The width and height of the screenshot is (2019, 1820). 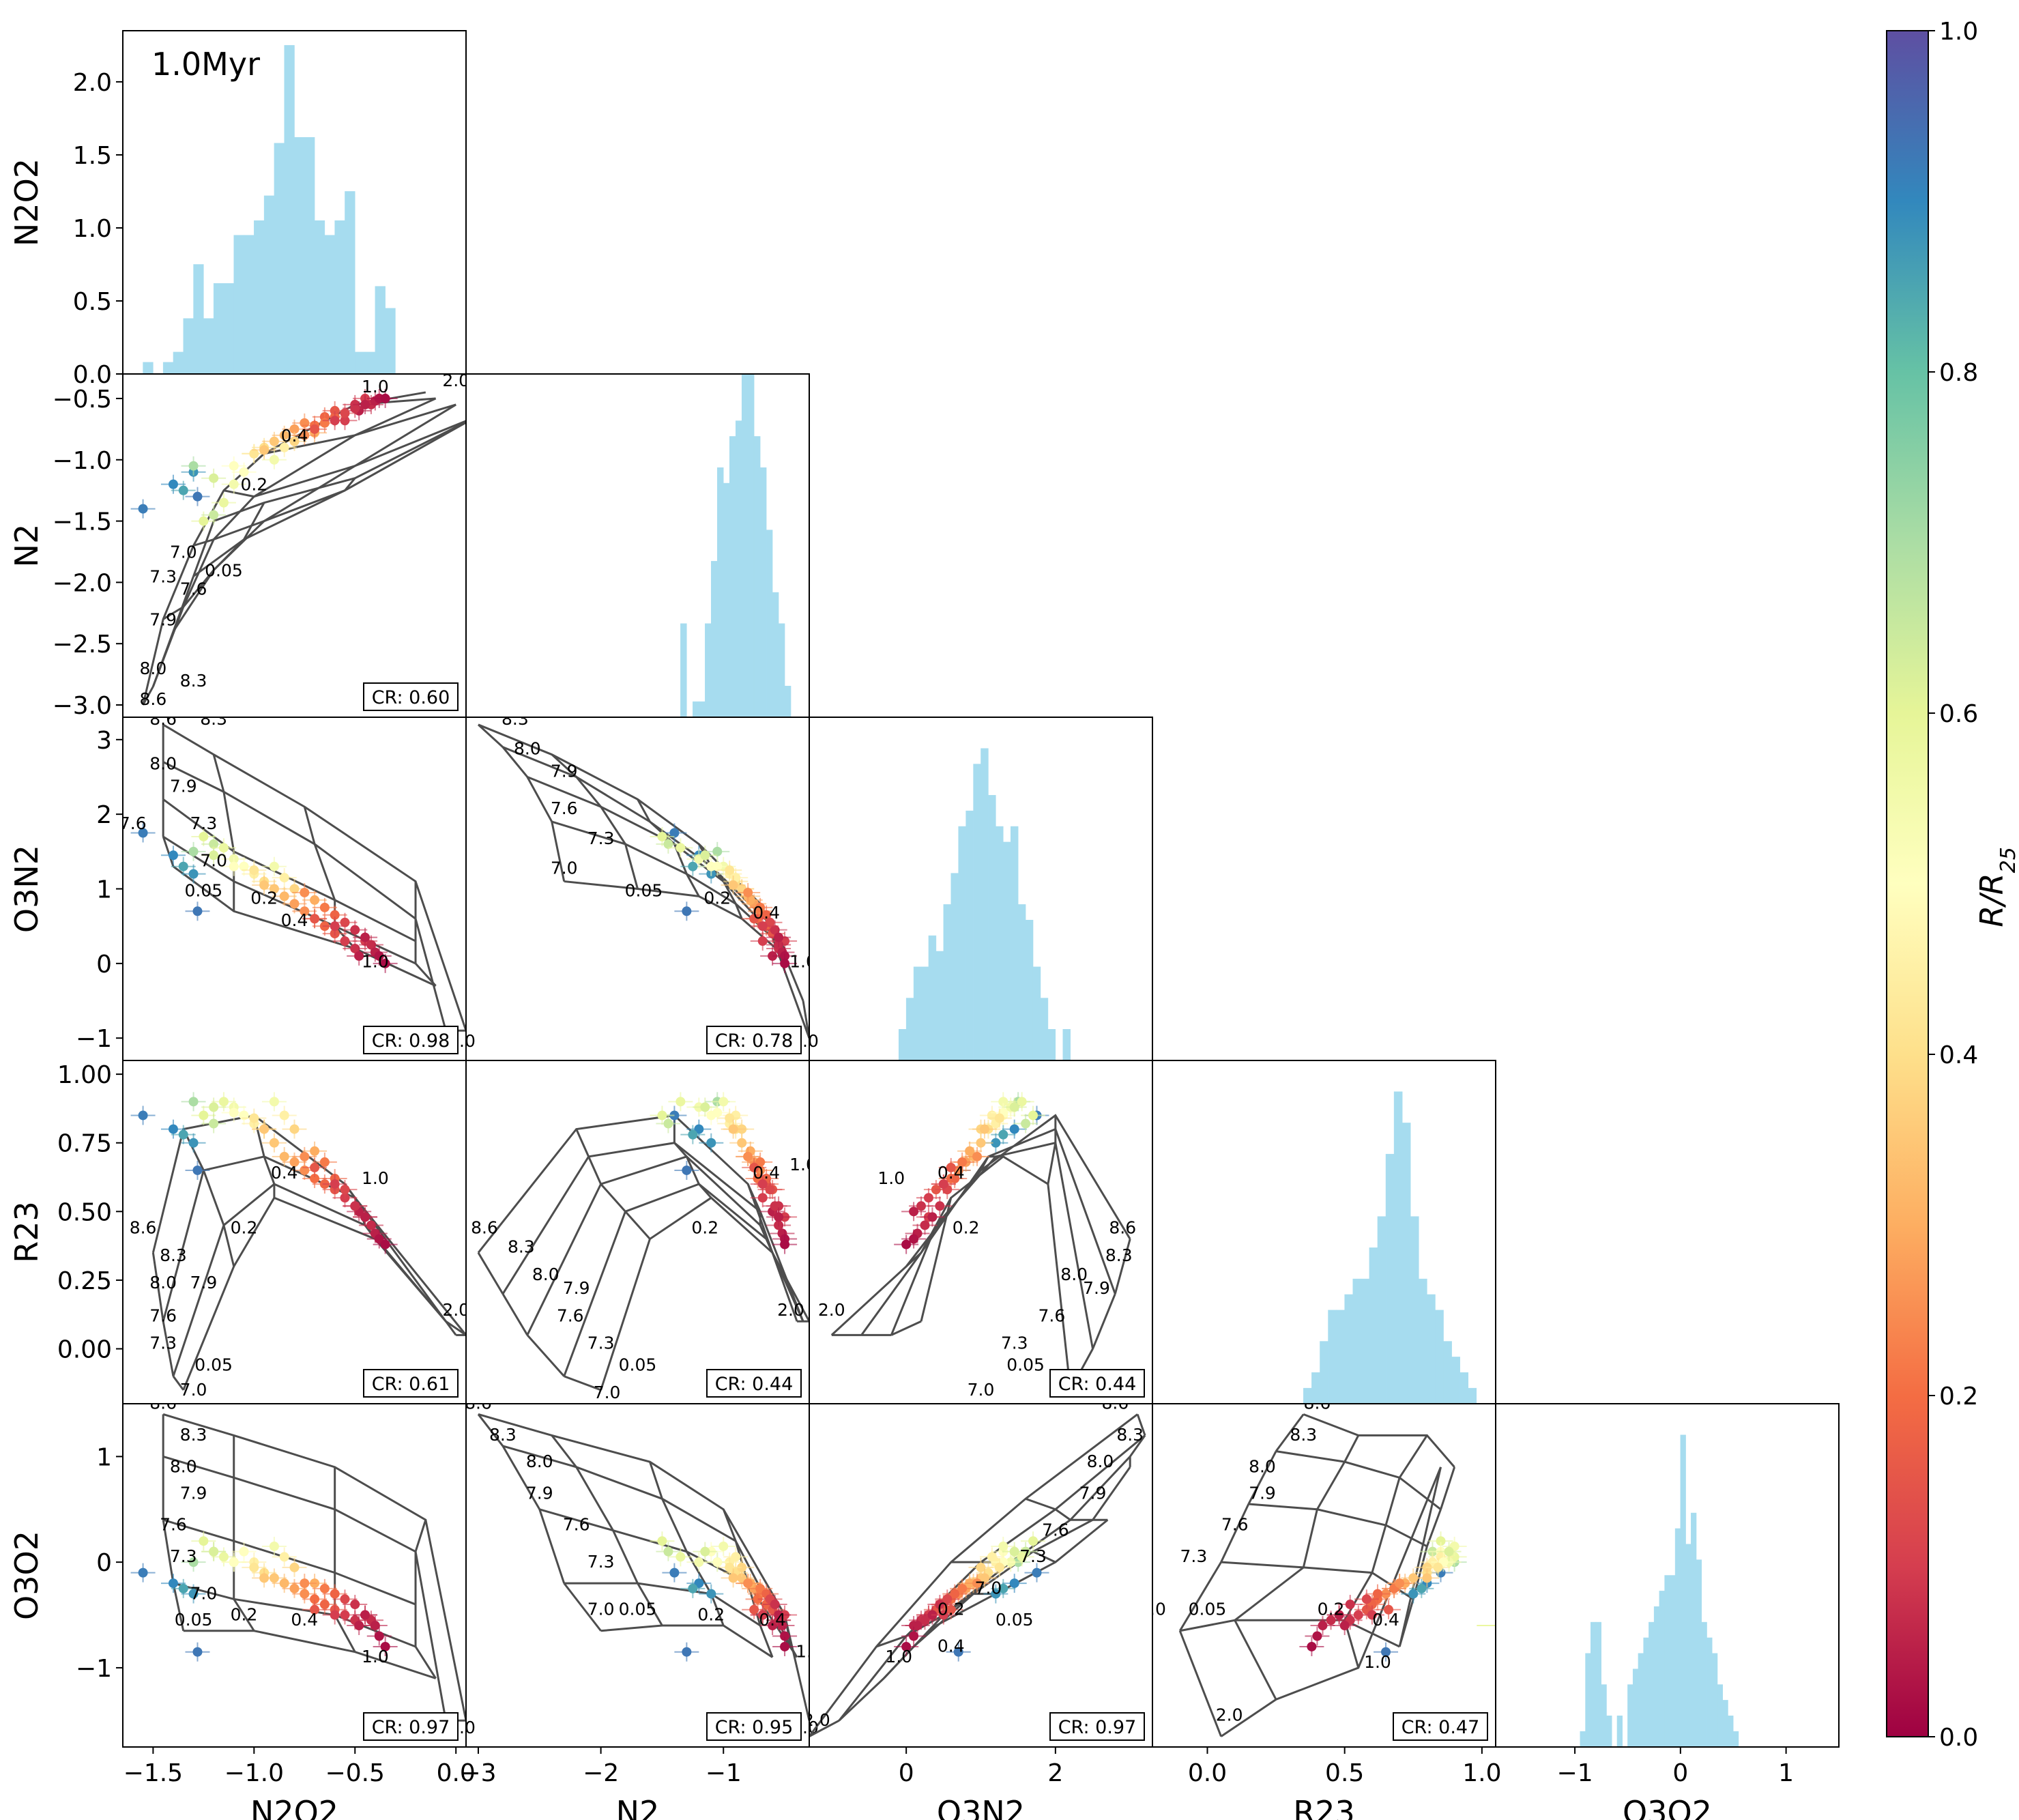 What do you see at coordinates (1119, 1255) in the screenshot?
I see `grid-label: 8.3` at bounding box center [1119, 1255].